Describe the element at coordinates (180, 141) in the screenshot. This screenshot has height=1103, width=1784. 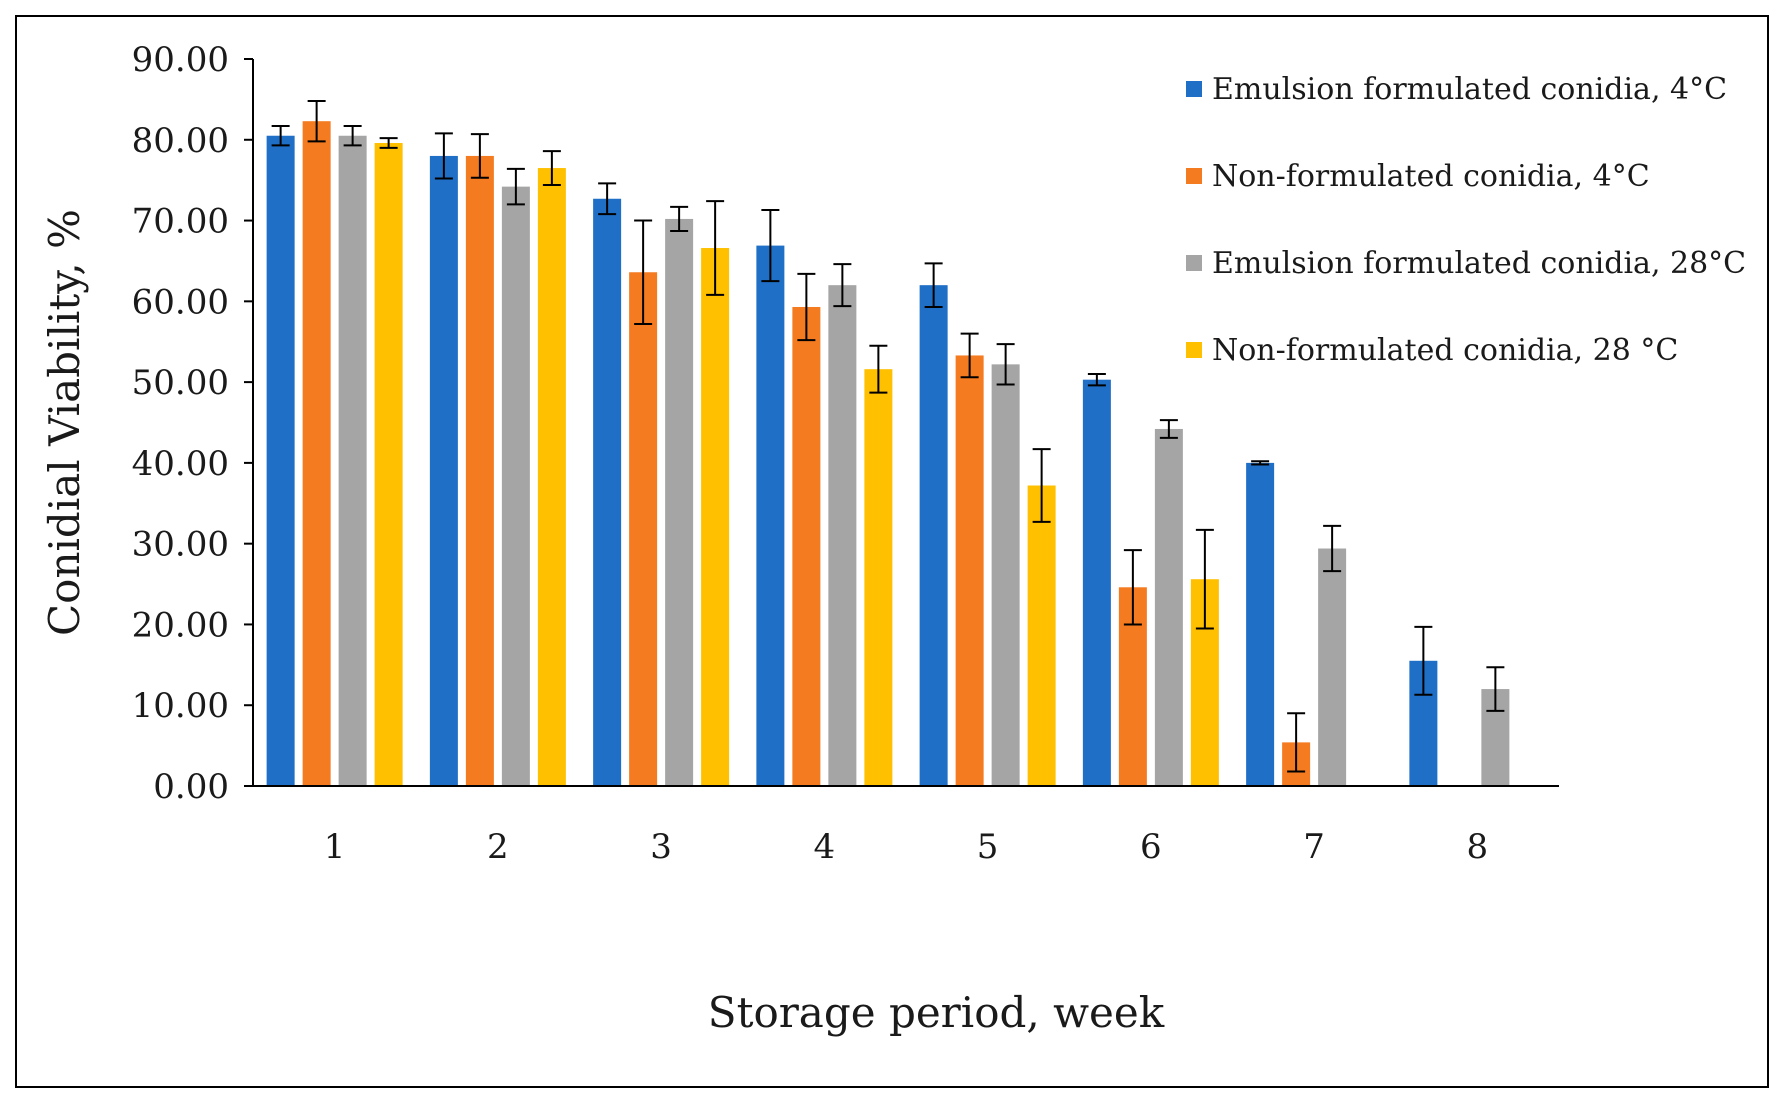
I see `y-tick-label: 80.00` at that location.